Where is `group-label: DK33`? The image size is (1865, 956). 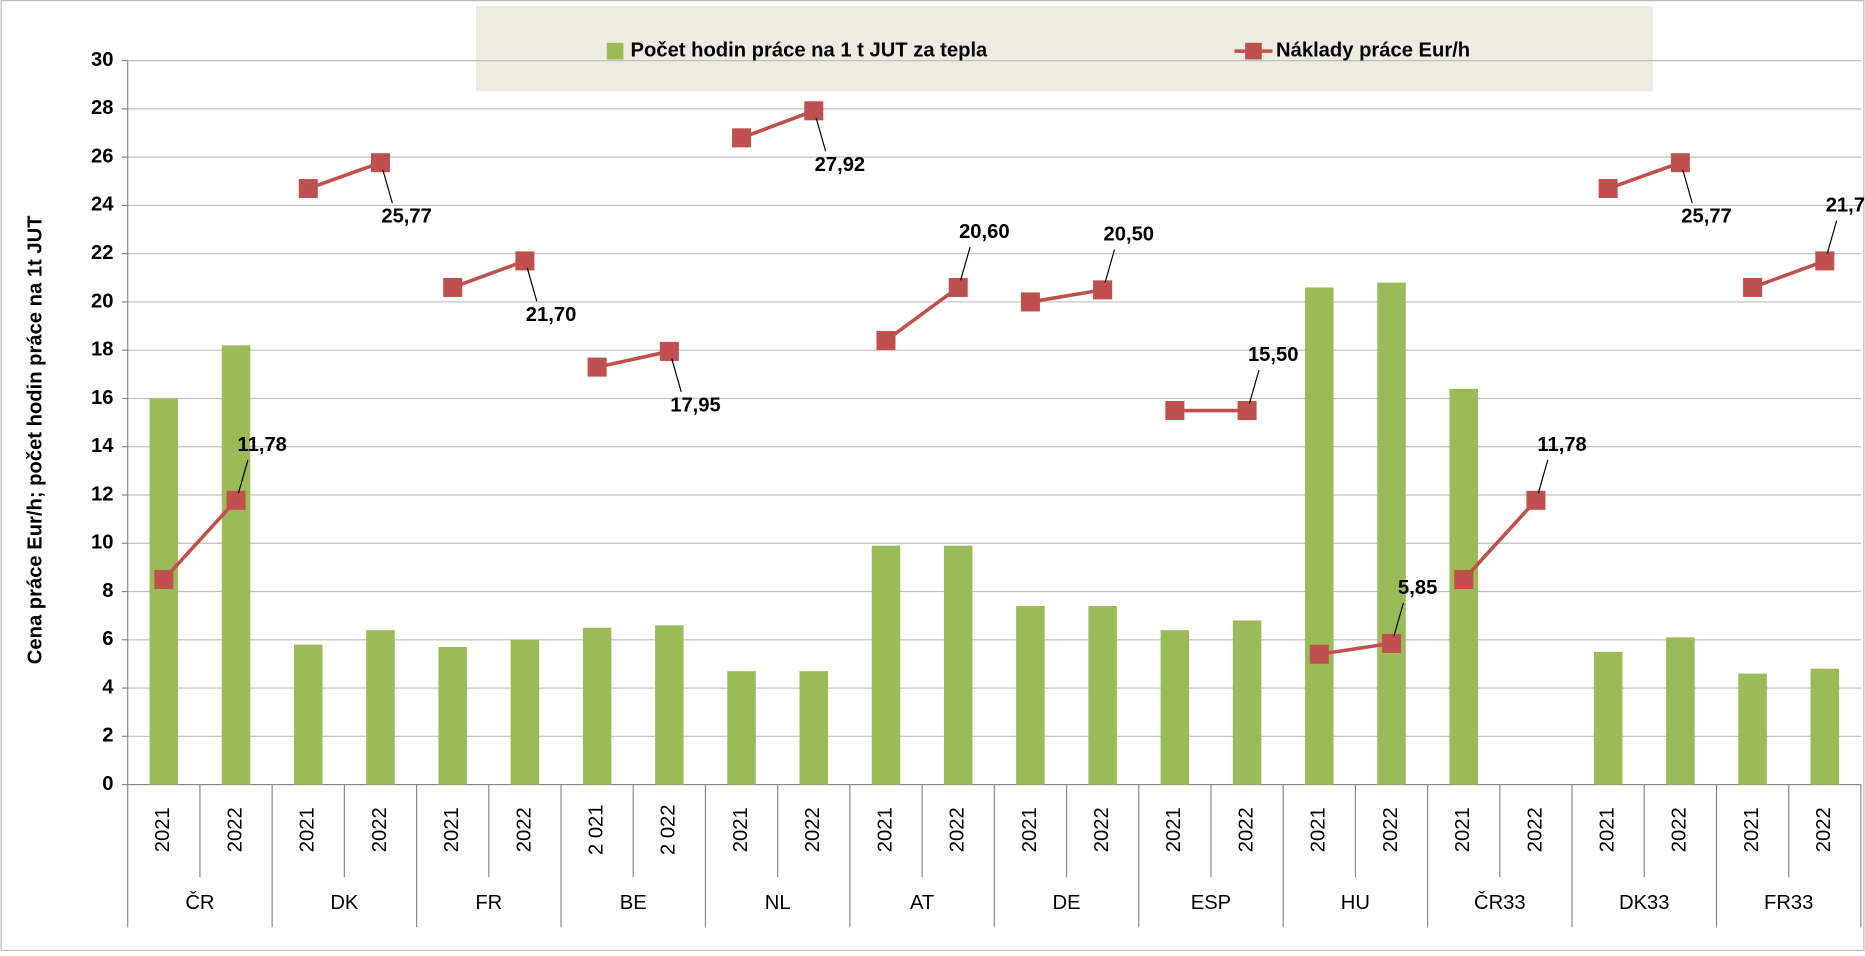
group-label: DK33 is located at coordinates (1644, 903).